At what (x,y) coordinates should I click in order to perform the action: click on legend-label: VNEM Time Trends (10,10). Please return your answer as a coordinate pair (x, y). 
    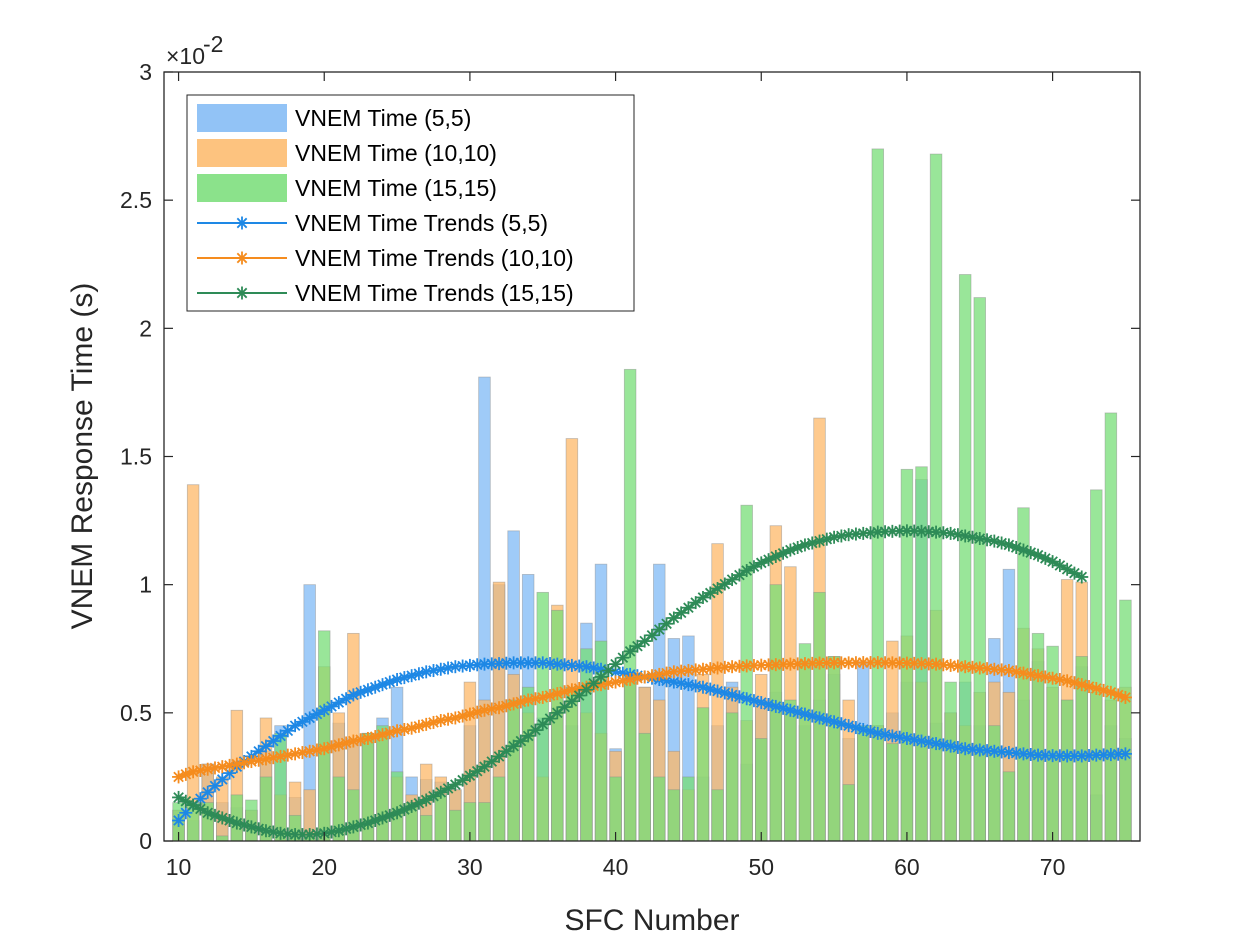
    Looking at the image, I should click on (434, 258).